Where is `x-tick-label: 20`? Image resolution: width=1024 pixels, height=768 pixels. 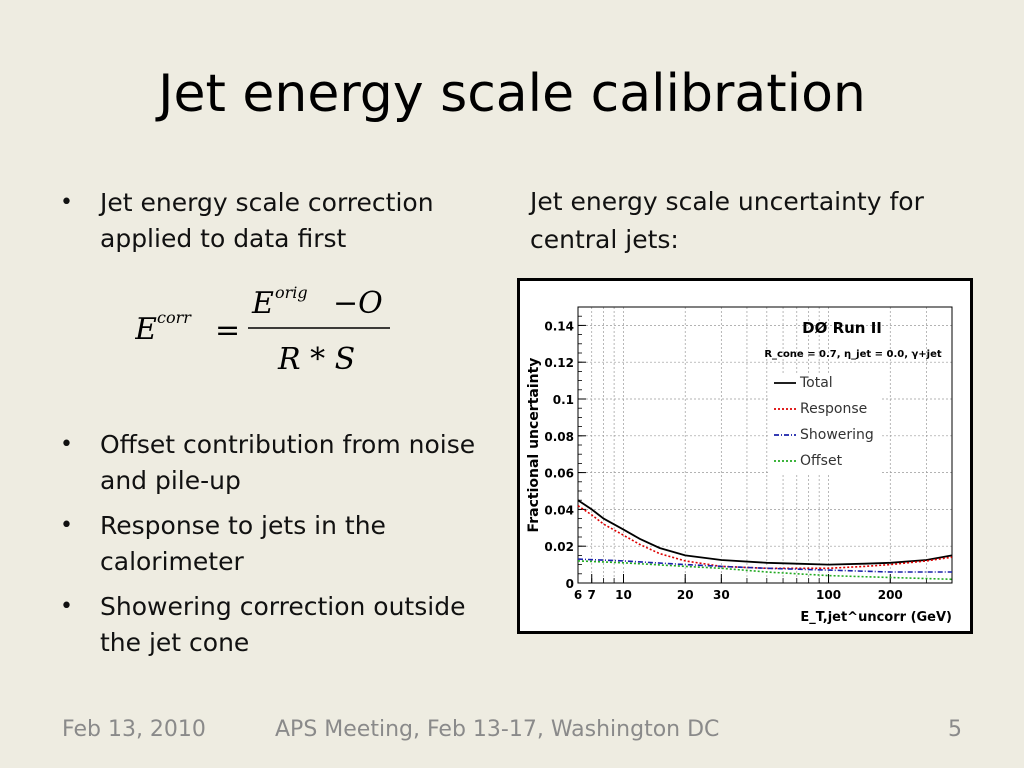 x-tick-label: 20 is located at coordinates (685, 595).